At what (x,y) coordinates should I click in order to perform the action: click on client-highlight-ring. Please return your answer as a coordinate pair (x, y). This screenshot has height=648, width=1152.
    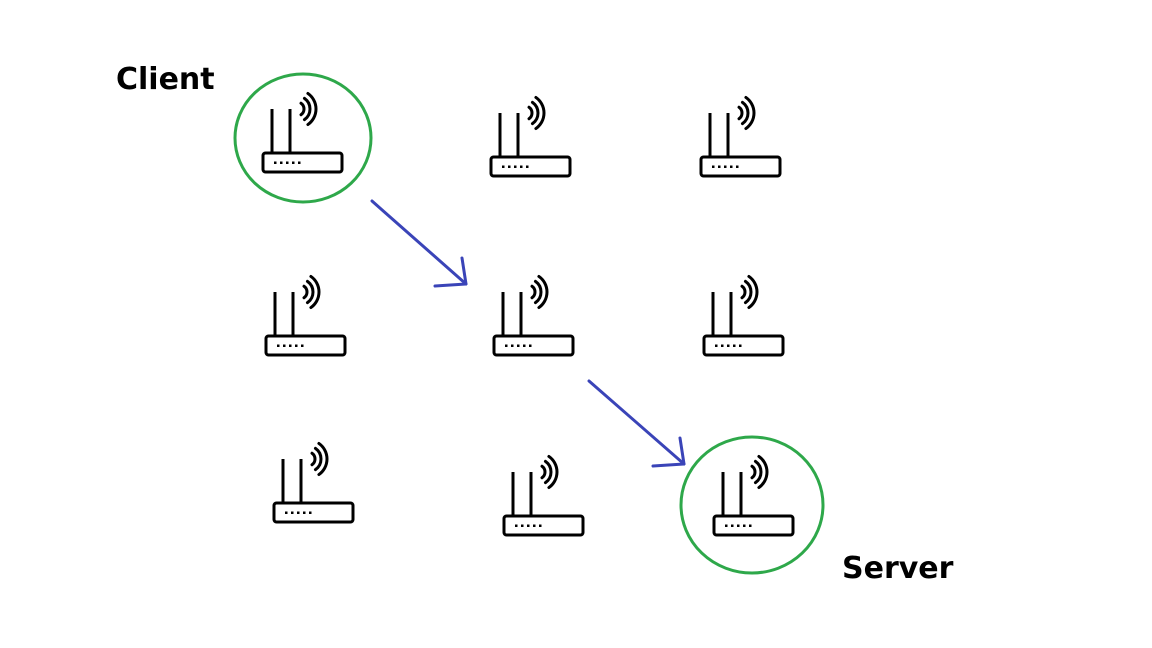
    Looking at the image, I should click on (303, 138).